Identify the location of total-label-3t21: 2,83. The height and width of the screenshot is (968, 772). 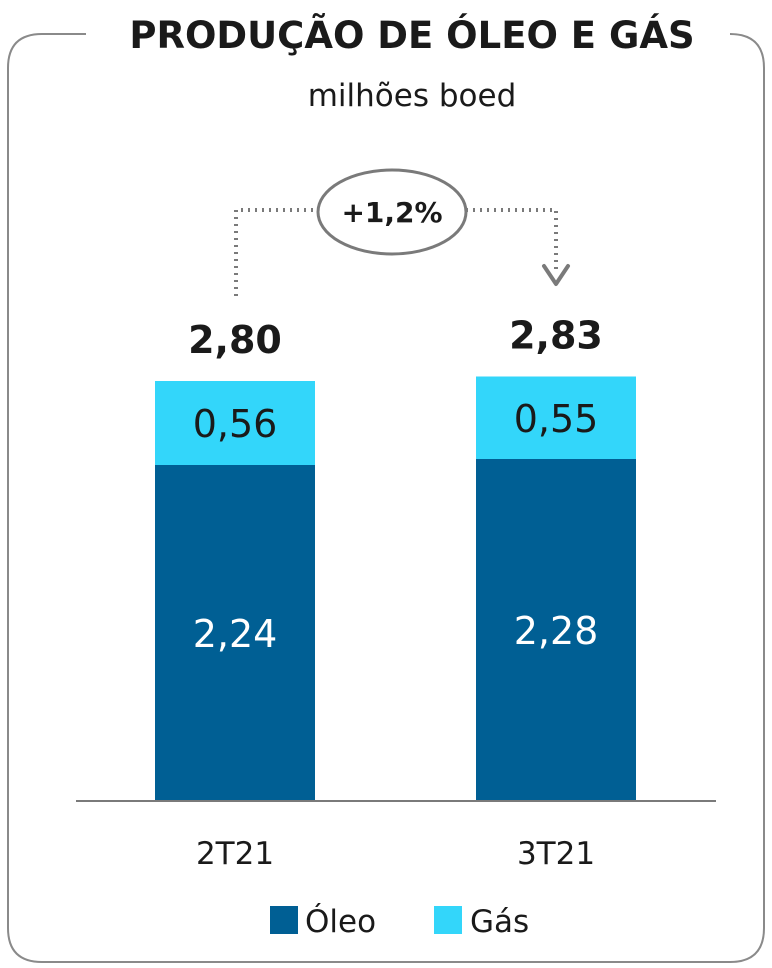
(556, 336).